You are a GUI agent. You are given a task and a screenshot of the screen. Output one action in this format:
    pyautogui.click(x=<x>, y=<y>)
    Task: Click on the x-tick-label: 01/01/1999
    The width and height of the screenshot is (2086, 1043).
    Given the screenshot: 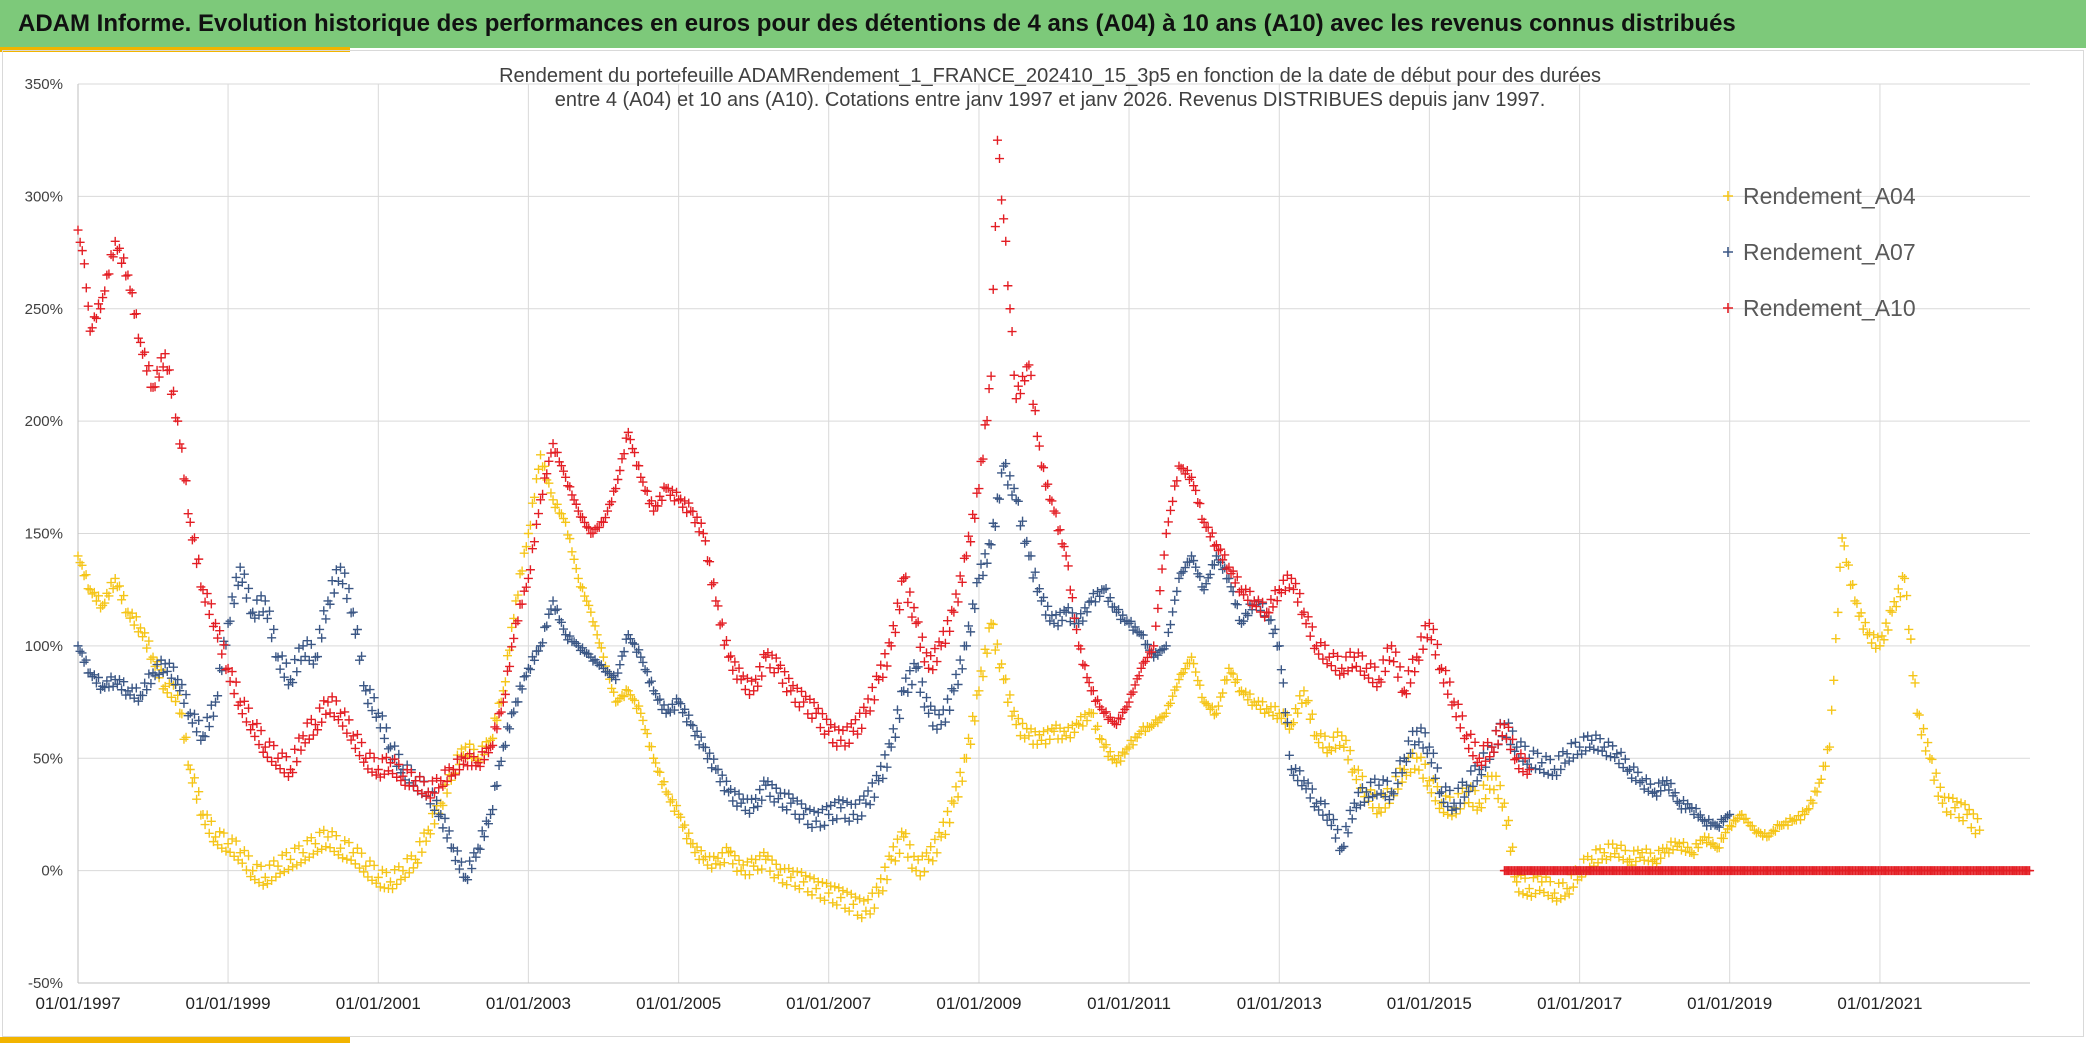 What is the action you would take?
    pyautogui.click(x=228, y=1003)
    